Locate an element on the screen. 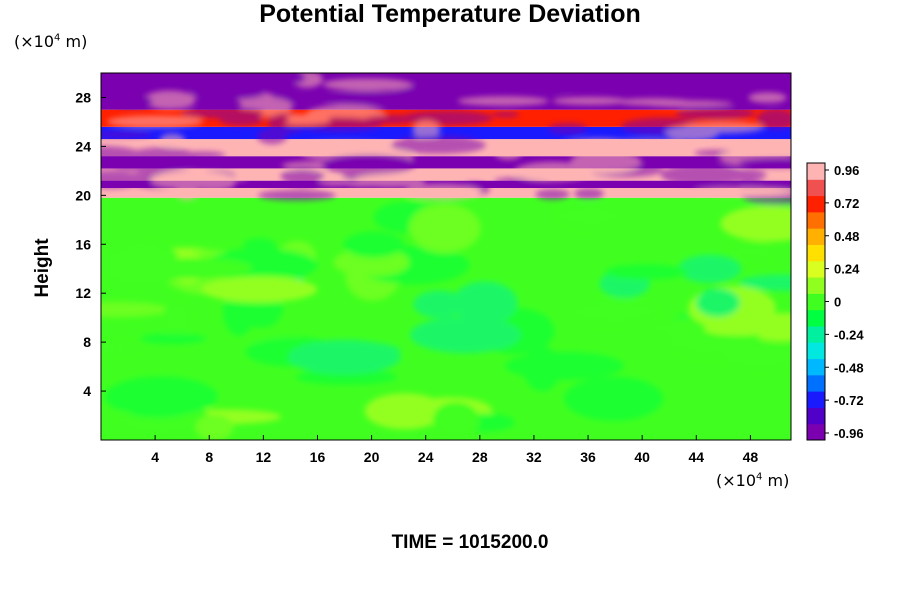  colorbar-ticks: 0.96 0.72 0.48 0.24 0 -0.24 -0.48 -0.72 -0.96 is located at coordinates (844, 302).